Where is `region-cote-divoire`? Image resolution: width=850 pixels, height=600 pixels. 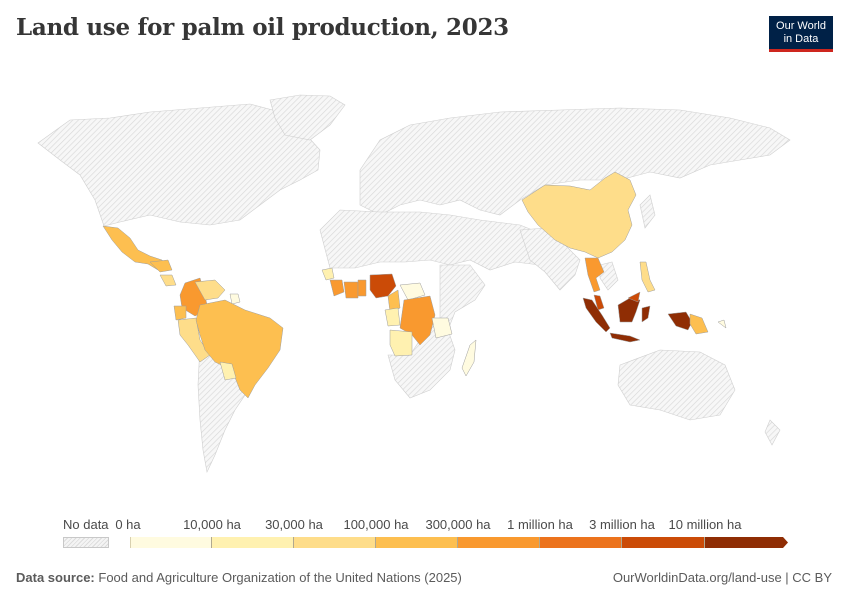
region-cote-divoire is located at coordinates (351, 290).